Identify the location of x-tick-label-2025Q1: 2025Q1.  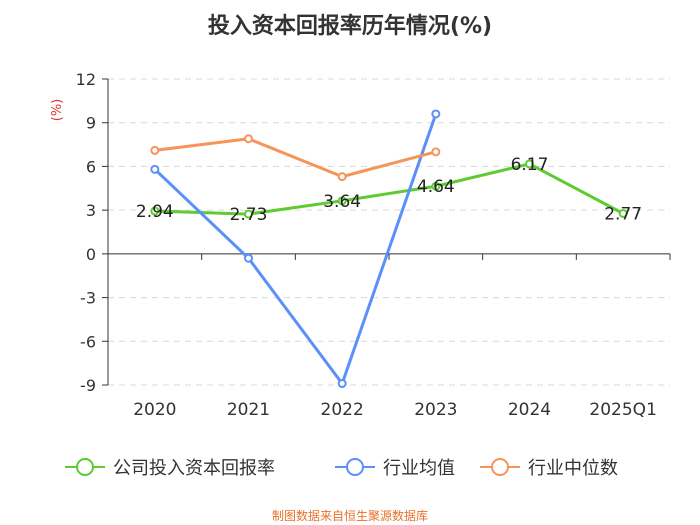
(622, 410).